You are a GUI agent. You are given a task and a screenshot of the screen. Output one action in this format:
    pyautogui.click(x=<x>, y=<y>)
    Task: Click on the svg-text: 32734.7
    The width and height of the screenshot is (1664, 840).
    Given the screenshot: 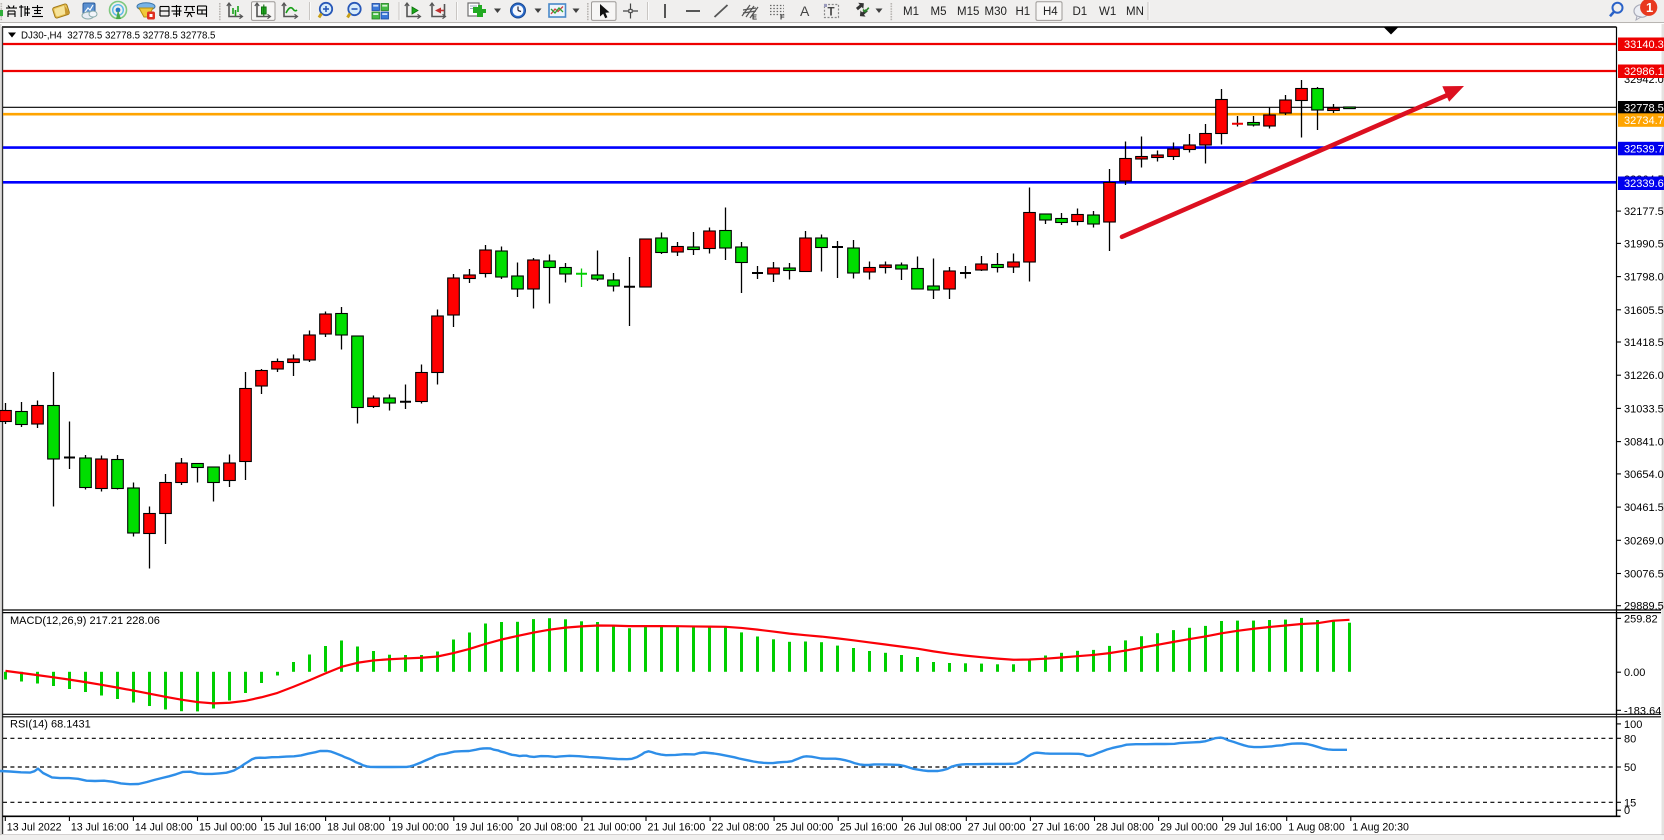 What is the action you would take?
    pyautogui.click(x=1644, y=121)
    